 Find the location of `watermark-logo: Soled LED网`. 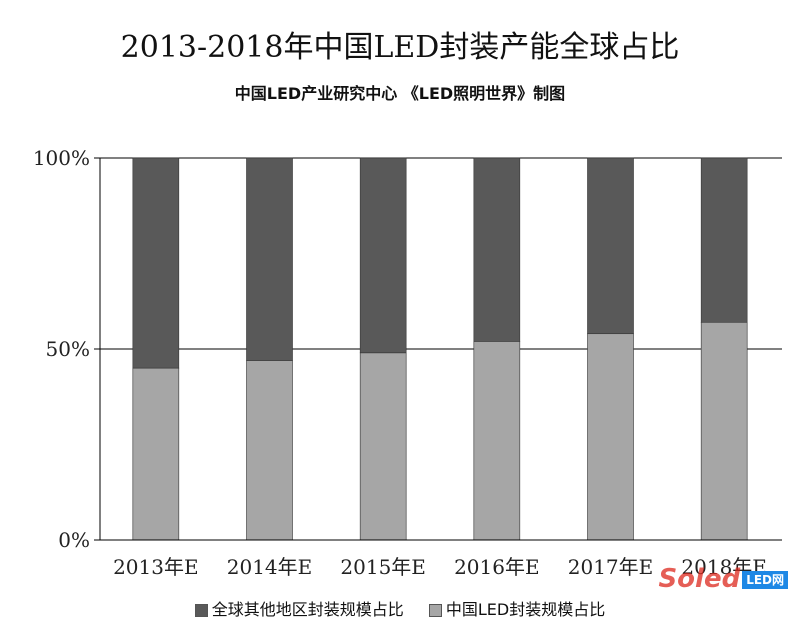

watermark-logo: Soled LED网 is located at coordinates (723, 579).